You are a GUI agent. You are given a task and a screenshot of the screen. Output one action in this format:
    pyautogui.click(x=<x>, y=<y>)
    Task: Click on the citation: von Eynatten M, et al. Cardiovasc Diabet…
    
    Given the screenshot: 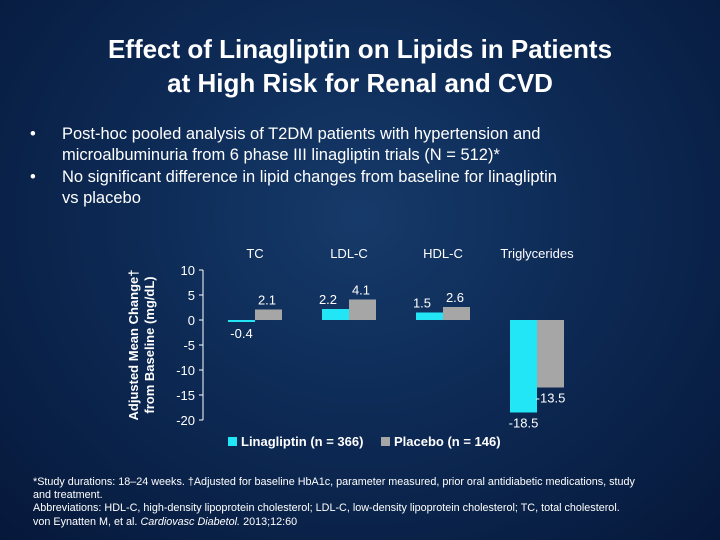 What is the action you would take?
    pyautogui.click(x=363, y=522)
    